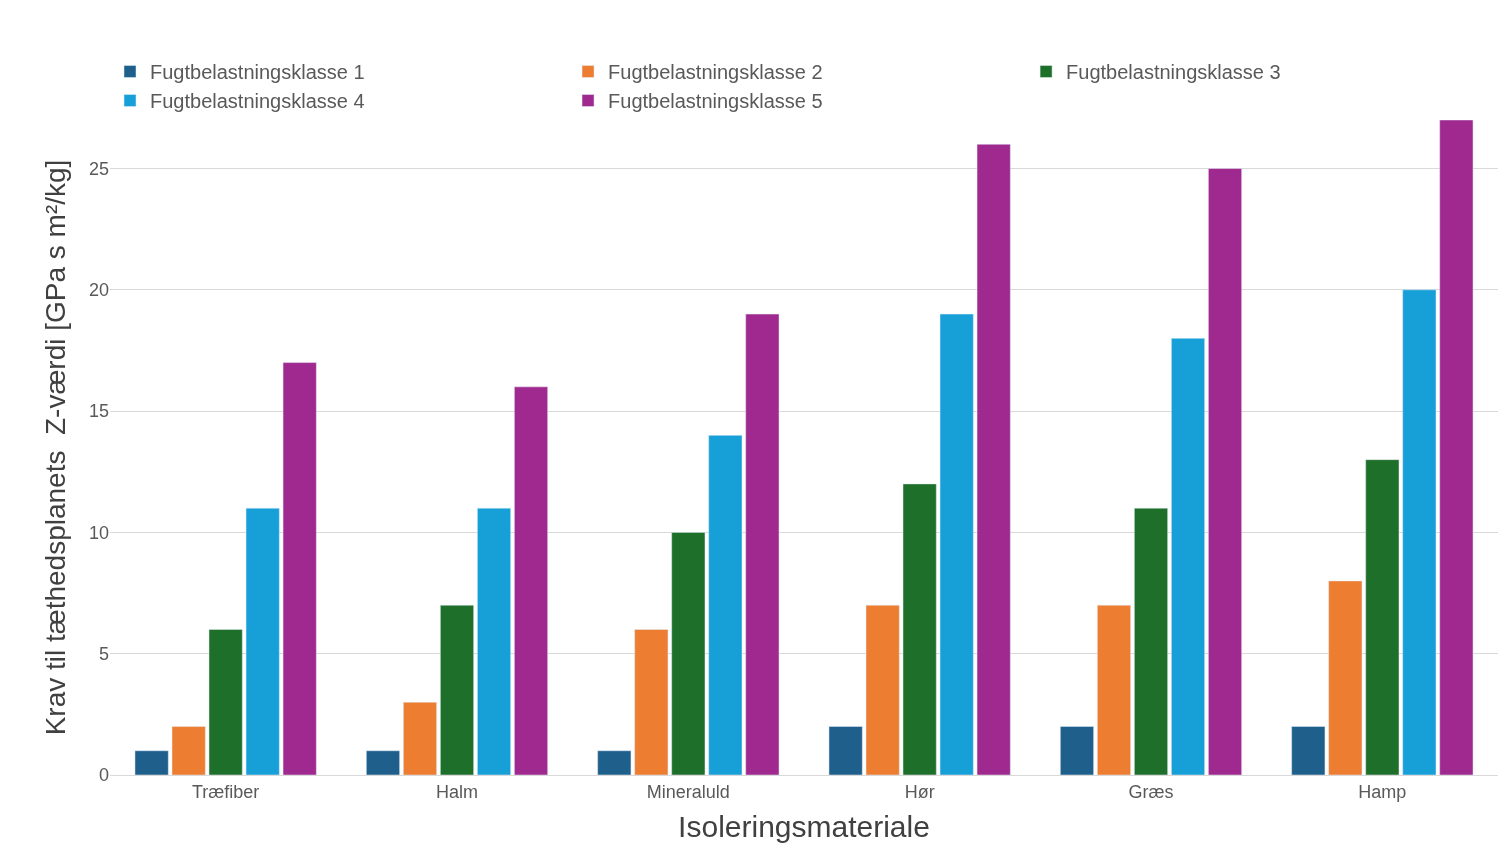 The height and width of the screenshot is (865, 1508). What do you see at coordinates (98, 411) in the screenshot?
I see `y-tick-label: 15` at bounding box center [98, 411].